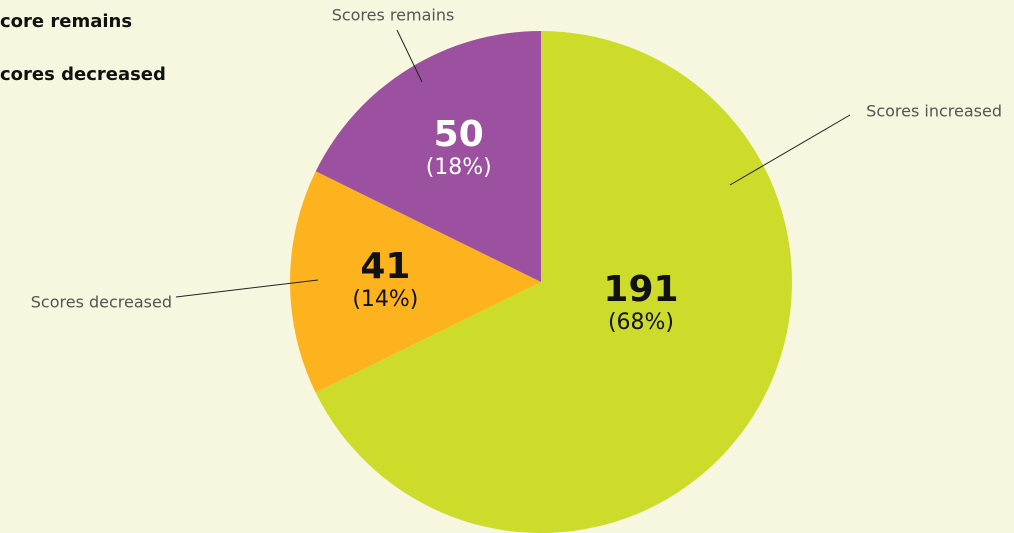 The width and height of the screenshot is (1014, 533). Describe the element at coordinates (385, 266) in the screenshot. I see `value-label: 41` at that location.